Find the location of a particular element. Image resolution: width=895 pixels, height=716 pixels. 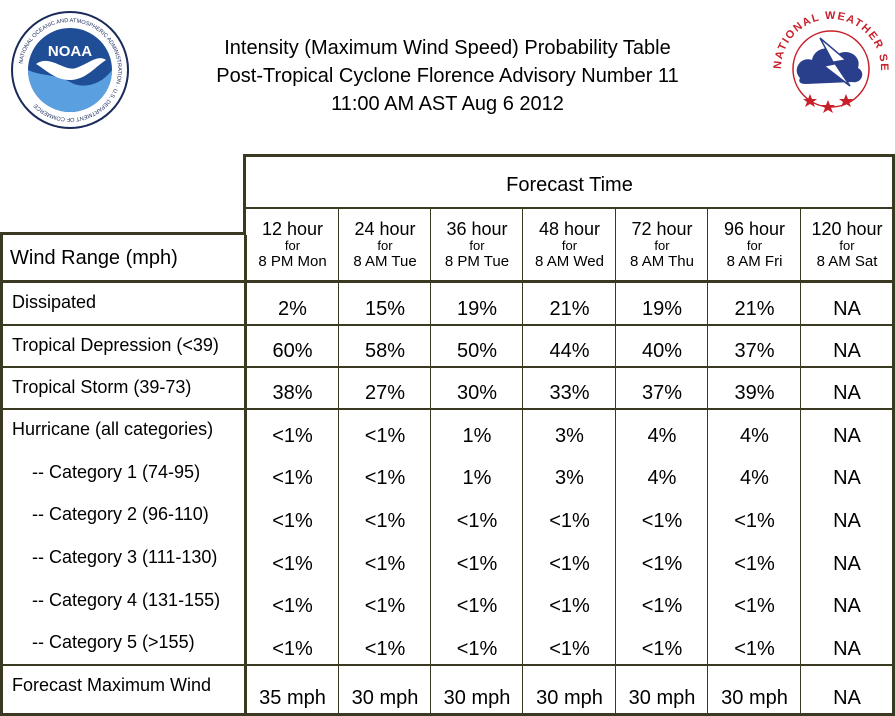

wind-range-header: Wind Range (mph) is located at coordinates (123, 258).